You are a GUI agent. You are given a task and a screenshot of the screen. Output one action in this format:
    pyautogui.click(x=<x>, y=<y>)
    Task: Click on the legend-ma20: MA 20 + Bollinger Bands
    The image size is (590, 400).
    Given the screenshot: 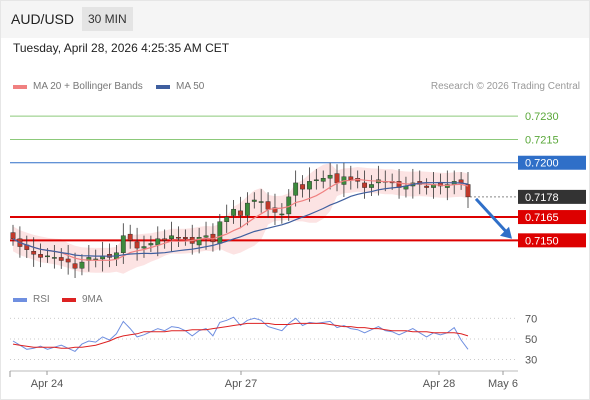 What is the action you would take?
    pyautogui.click(x=78, y=86)
    